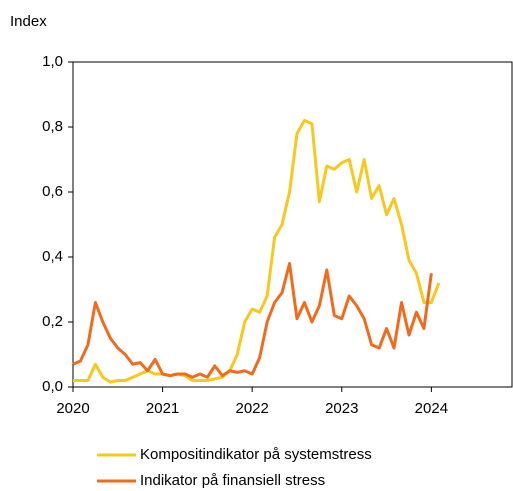  Describe the element at coordinates (52, 386) in the screenshot. I see `y-tick-label: 0,0` at that location.